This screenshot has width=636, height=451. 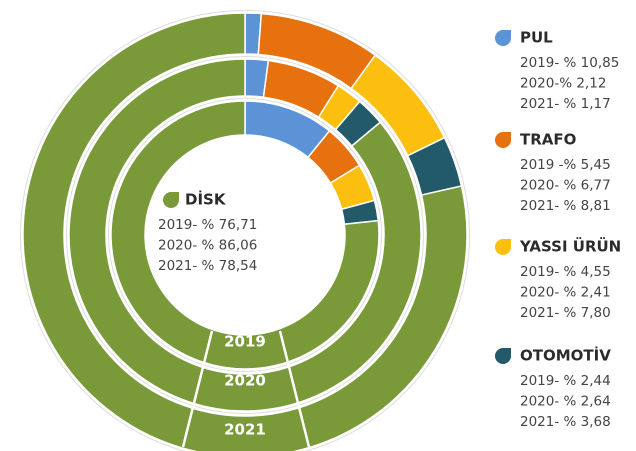 I want to click on legend-value: 2019- % 4,55, so click(x=565, y=272).